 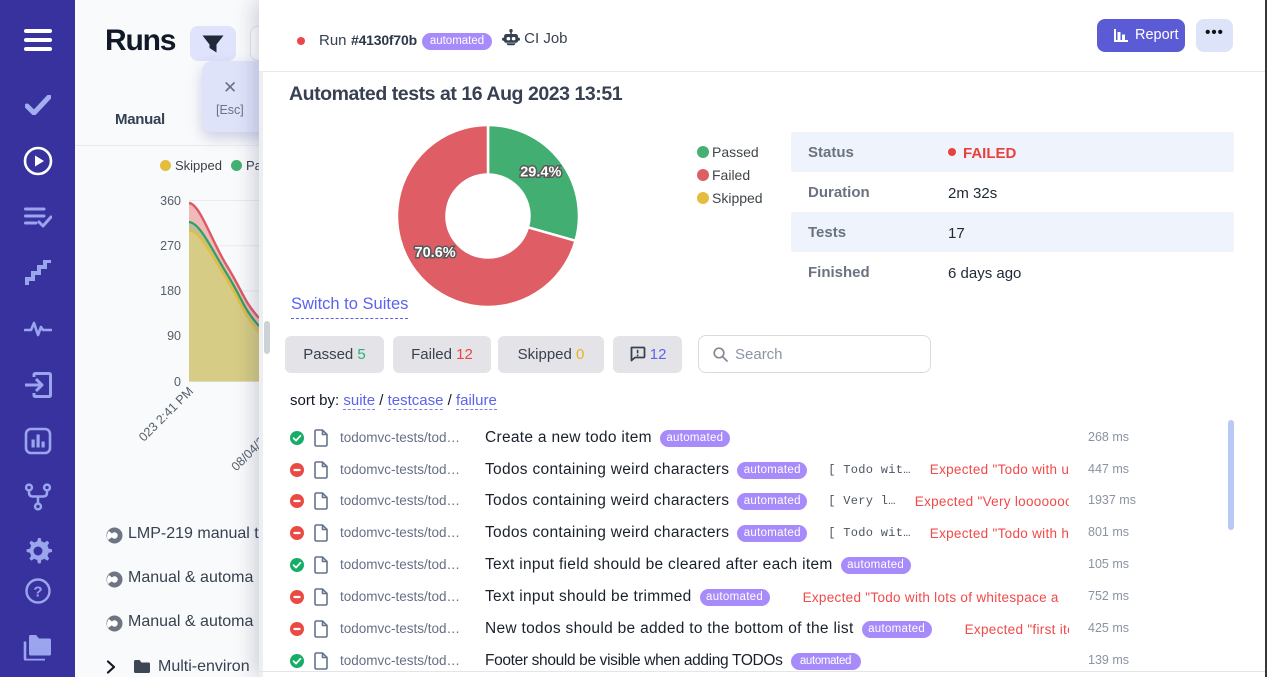 What do you see at coordinates (170, 201) in the screenshot?
I see `svg-text: 360` at bounding box center [170, 201].